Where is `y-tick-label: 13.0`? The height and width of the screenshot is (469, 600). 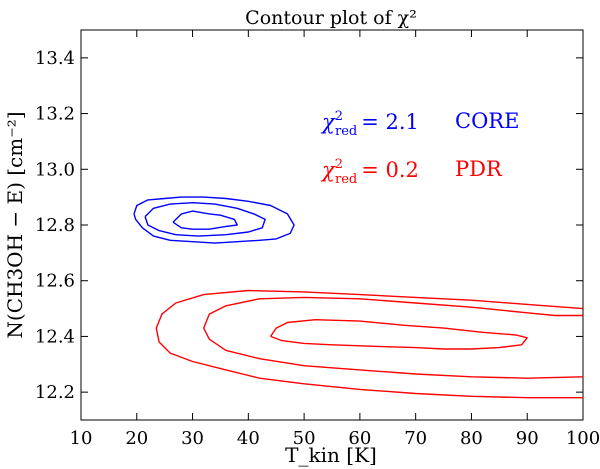 y-tick-label: 13.0 is located at coordinates (55, 169).